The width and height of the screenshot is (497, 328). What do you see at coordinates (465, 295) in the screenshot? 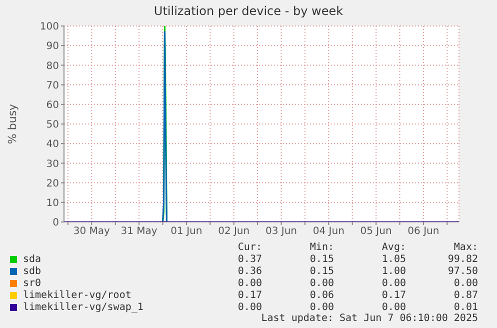
I see `text: 0.87` at bounding box center [465, 295].